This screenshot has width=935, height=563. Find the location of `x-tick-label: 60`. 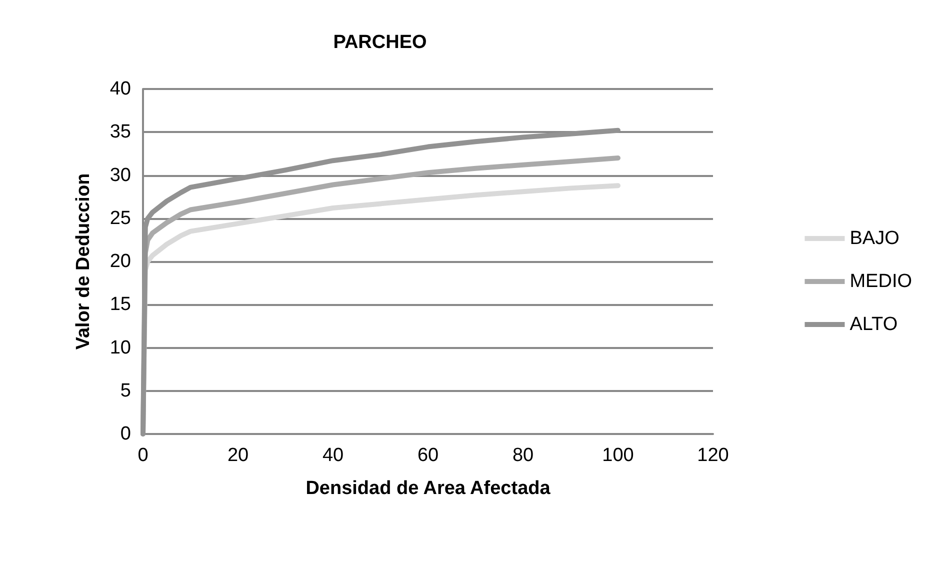

x-tick-label: 60 is located at coordinates (428, 455).